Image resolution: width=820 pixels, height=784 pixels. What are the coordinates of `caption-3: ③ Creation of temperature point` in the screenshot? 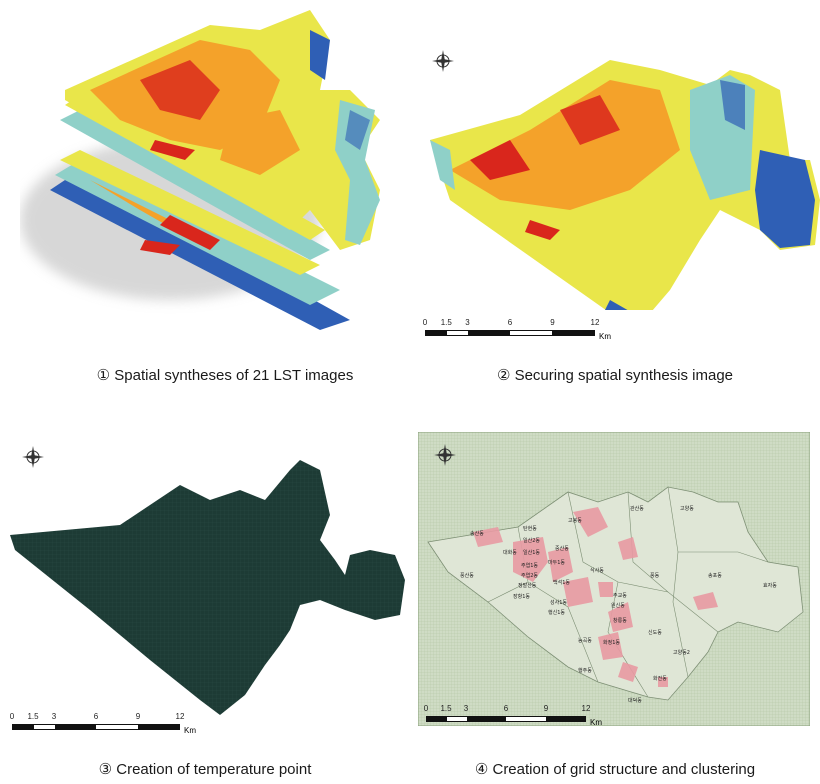 It's located at (205, 769).